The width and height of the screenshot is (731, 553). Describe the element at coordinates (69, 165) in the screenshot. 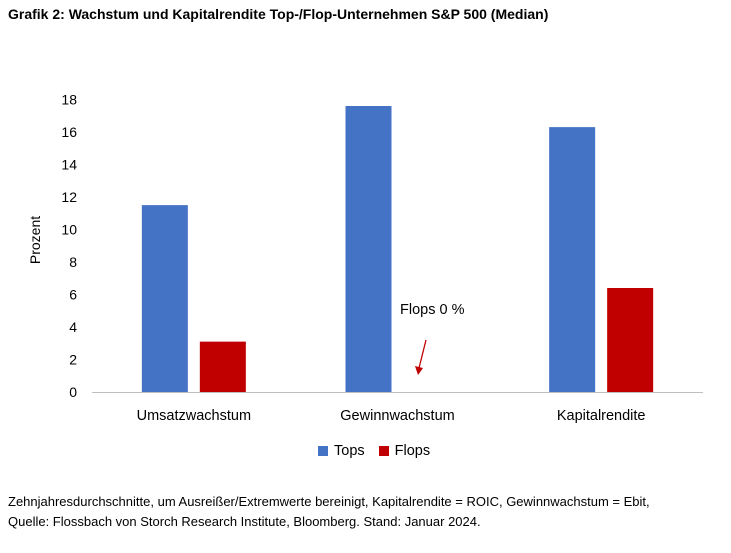

I see `y-tick-label: 14` at that location.